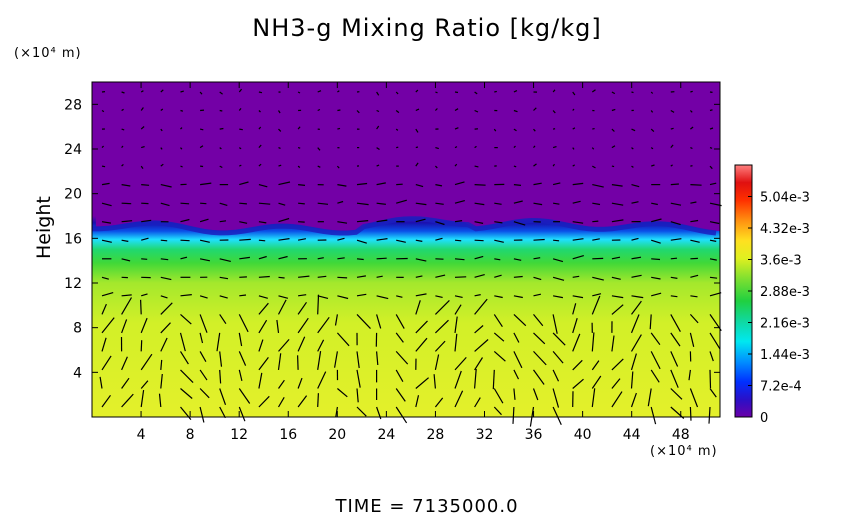 The width and height of the screenshot is (854, 519). What do you see at coordinates (73, 239) in the screenshot?
I see `y-tick-label: 16` at bounding box center [73, 239].